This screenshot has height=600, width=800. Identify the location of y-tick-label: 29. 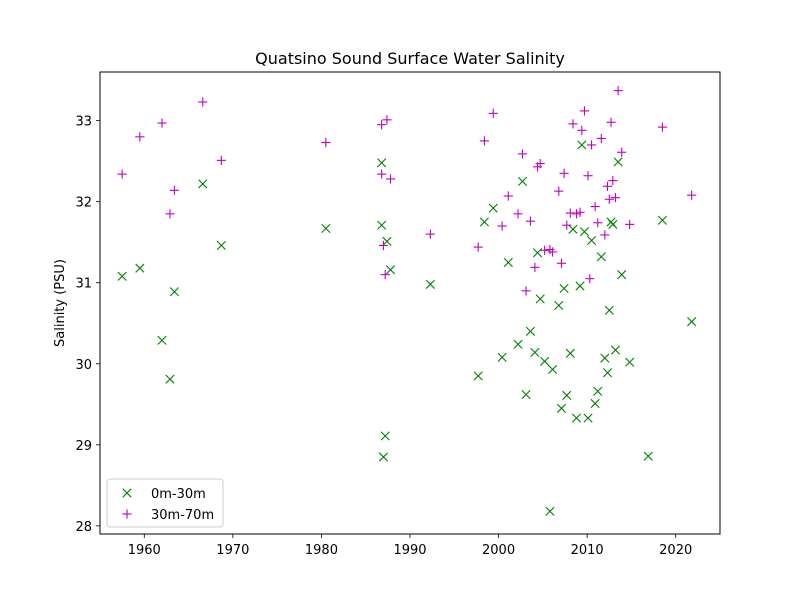
(83, 446).